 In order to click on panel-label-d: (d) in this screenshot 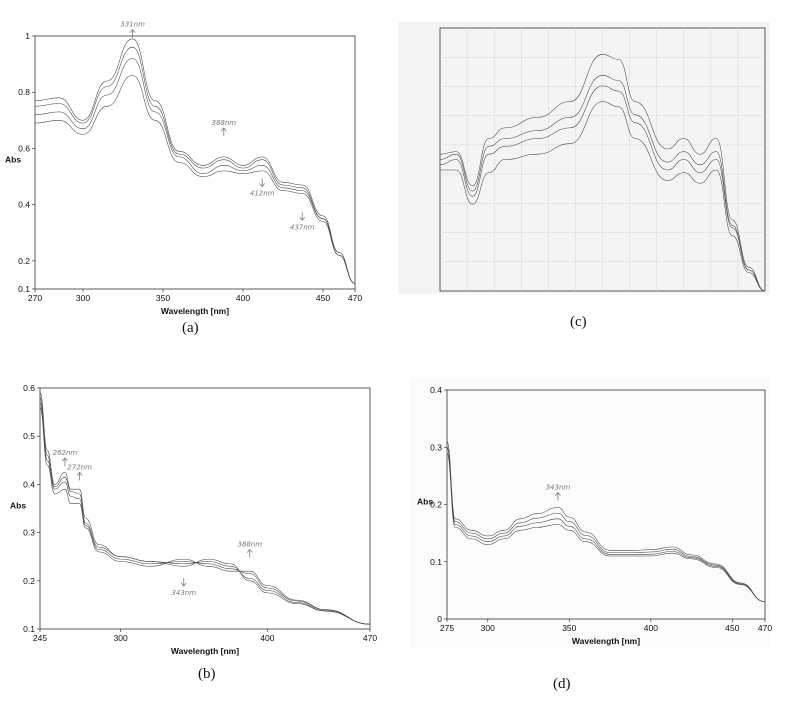, I will do `click(562, 684)`.